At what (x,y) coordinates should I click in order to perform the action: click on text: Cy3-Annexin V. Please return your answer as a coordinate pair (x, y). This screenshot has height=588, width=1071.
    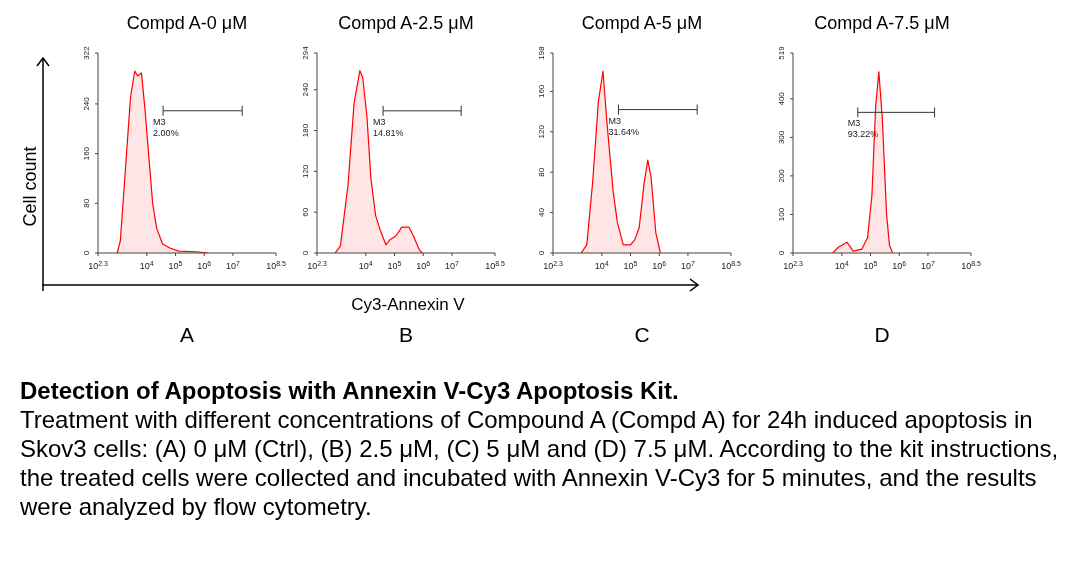
    Looking at the image, I should click on (408, 305).